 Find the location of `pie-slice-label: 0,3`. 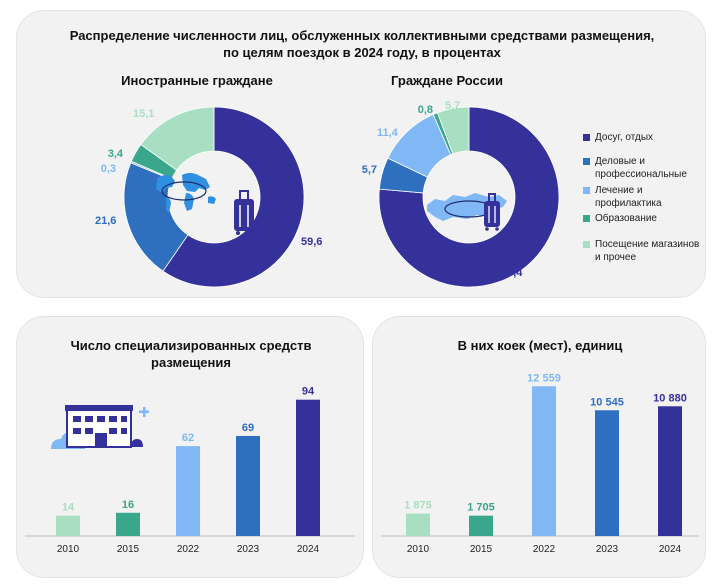

pie-slice-label: 0,3 is located at coordinates (108, 169).